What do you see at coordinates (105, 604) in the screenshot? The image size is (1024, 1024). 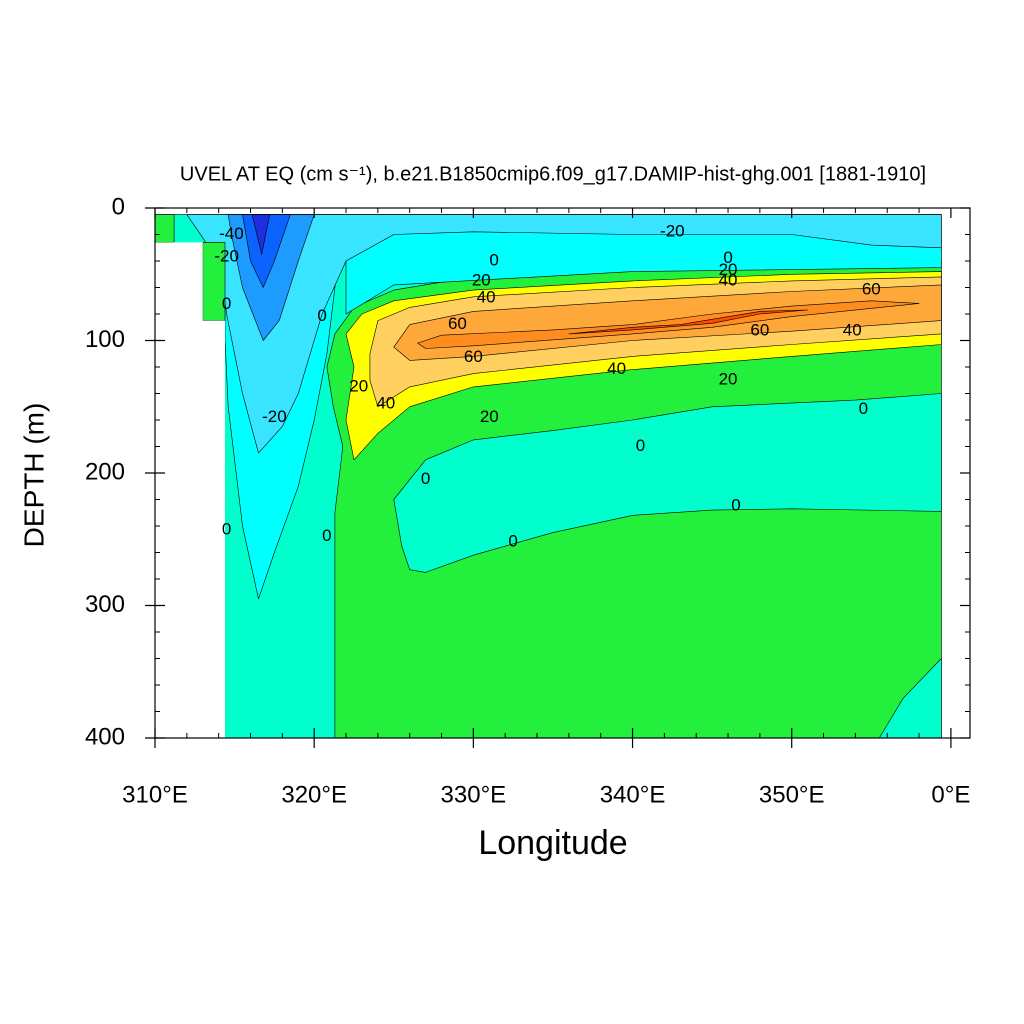 I see `y-tick-label: 300` at bounding box center [105, 604].